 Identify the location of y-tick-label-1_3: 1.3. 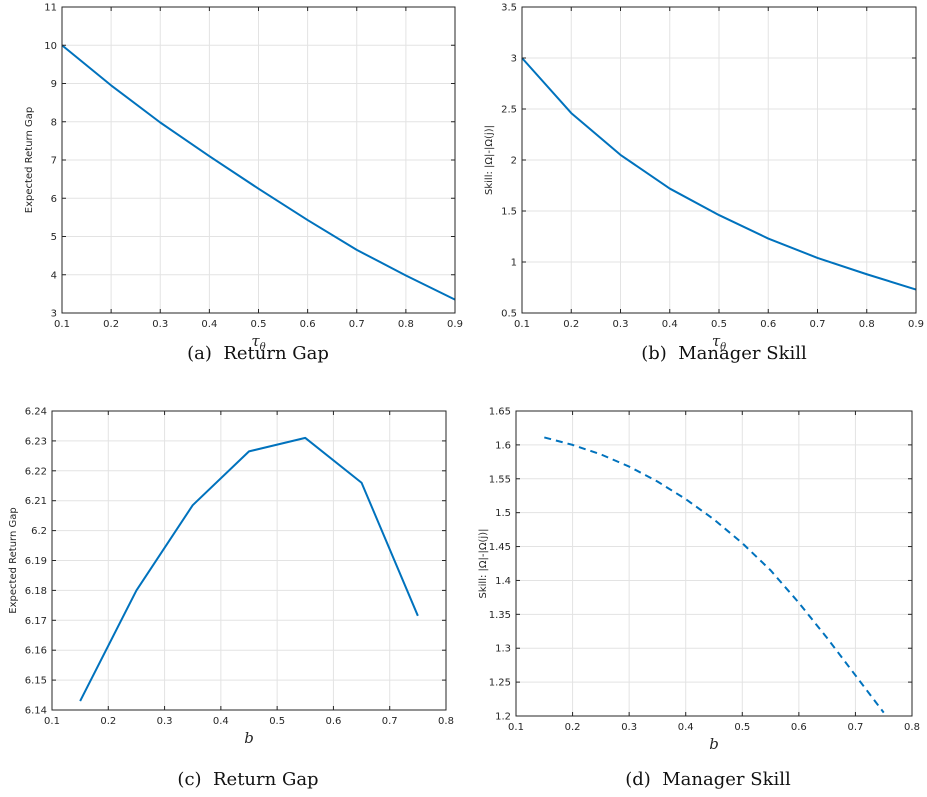
(503, 649).